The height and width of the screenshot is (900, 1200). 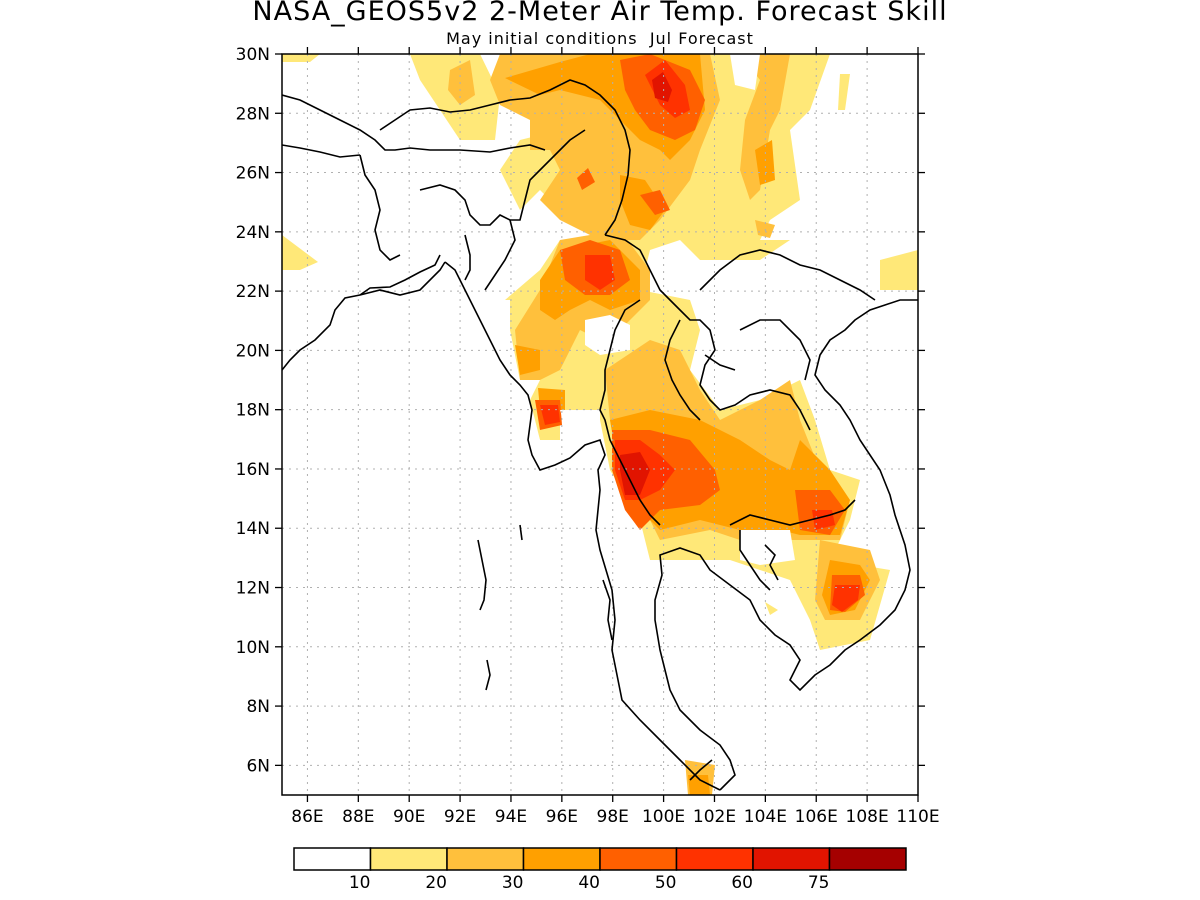 What do you see at coordinates (253, 114) in the screenshot?
I see `y-tick-label: 28N` at bounding box center [253, 114].